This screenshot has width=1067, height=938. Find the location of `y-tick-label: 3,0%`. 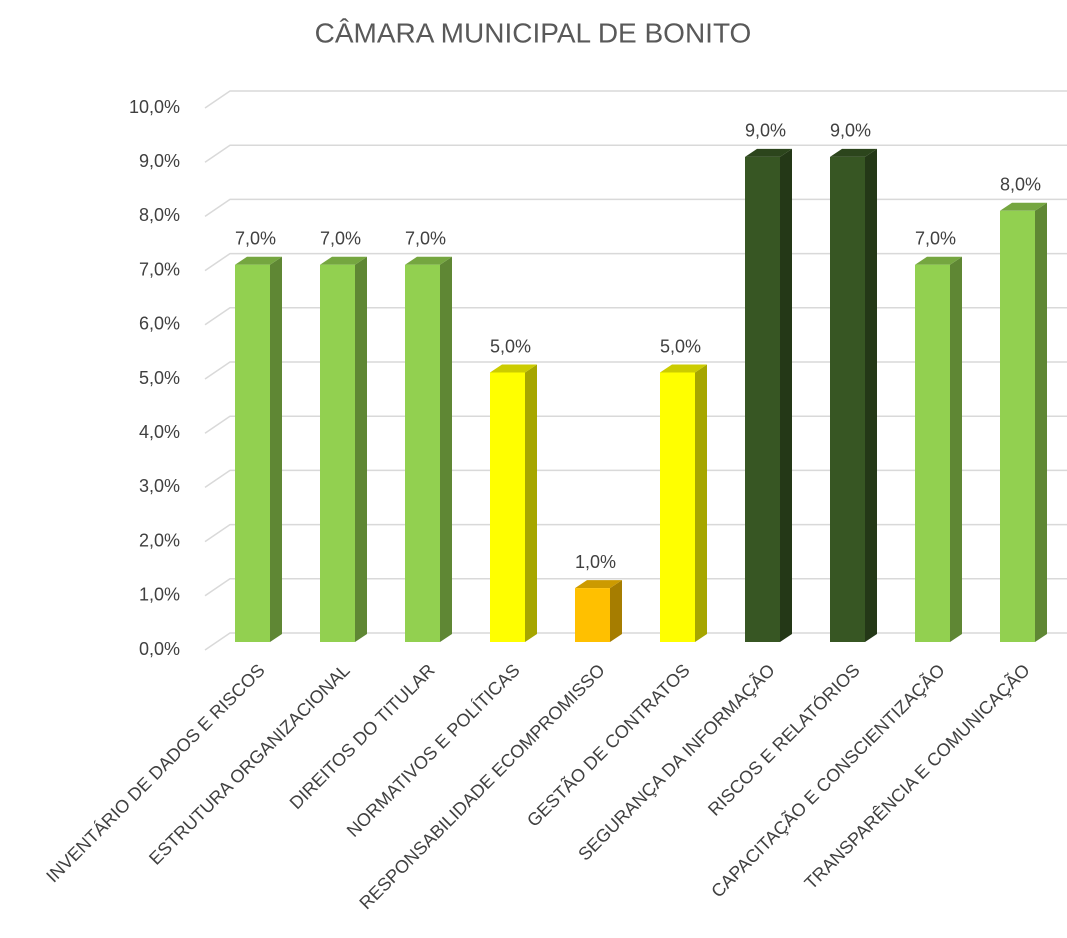

y-tick-label: 3,0% is located at coordinates (159, 486).